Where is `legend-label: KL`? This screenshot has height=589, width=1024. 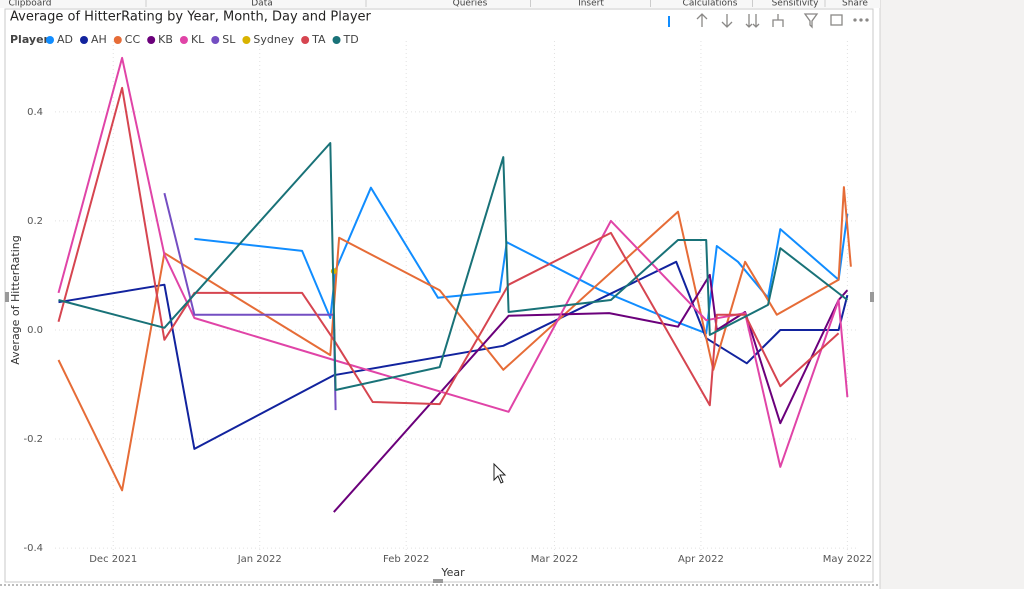
legend-label: KL is located at coordinates (198, 39).